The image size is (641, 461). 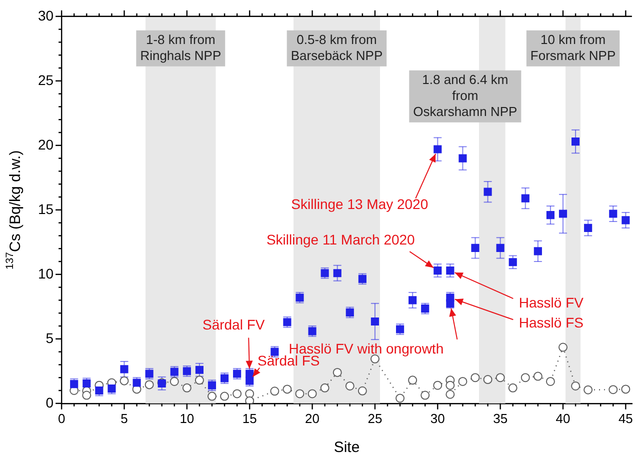 What do you see at coordinates (249, 418) in the screenshot?
I see `x-tick-label: 15` at bounding box center [249, 418].